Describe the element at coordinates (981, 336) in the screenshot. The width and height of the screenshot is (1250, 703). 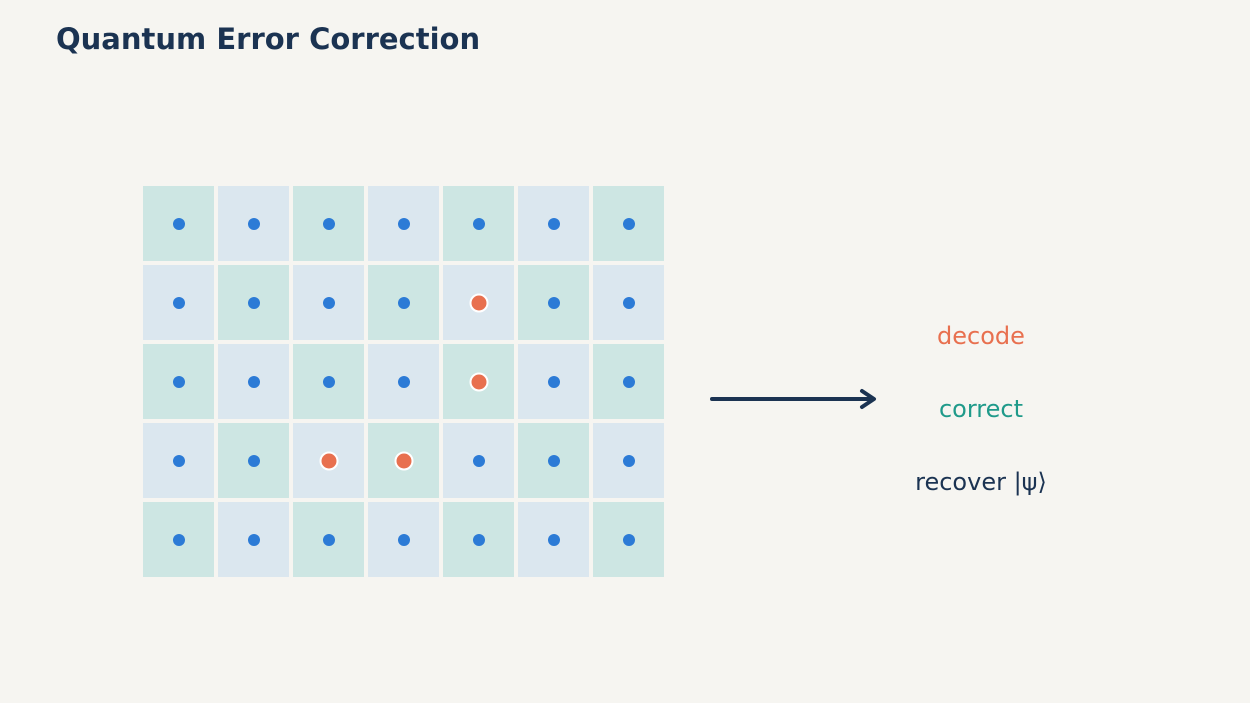
I see `step-decode: decode` at that location.